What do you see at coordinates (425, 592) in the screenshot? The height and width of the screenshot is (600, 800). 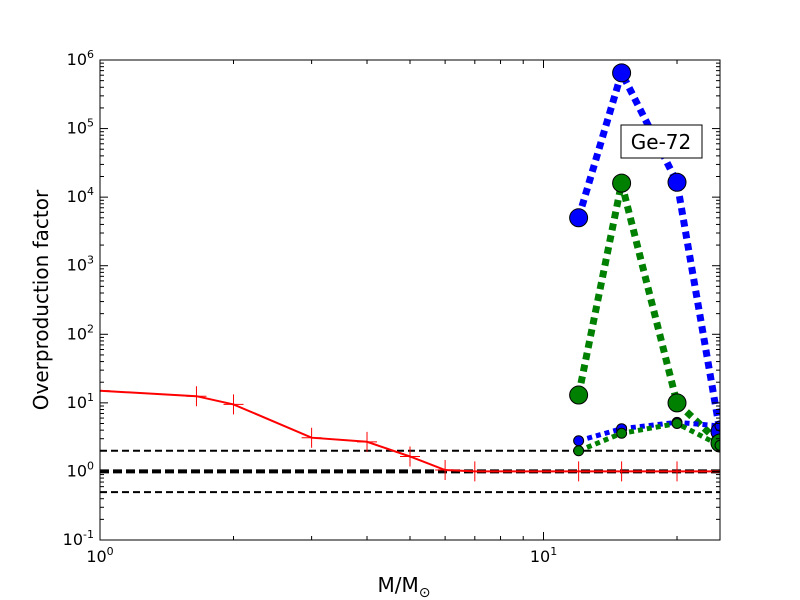 I see `x-axis-label-subscript: ⊙` at bounding box center [425, 592].